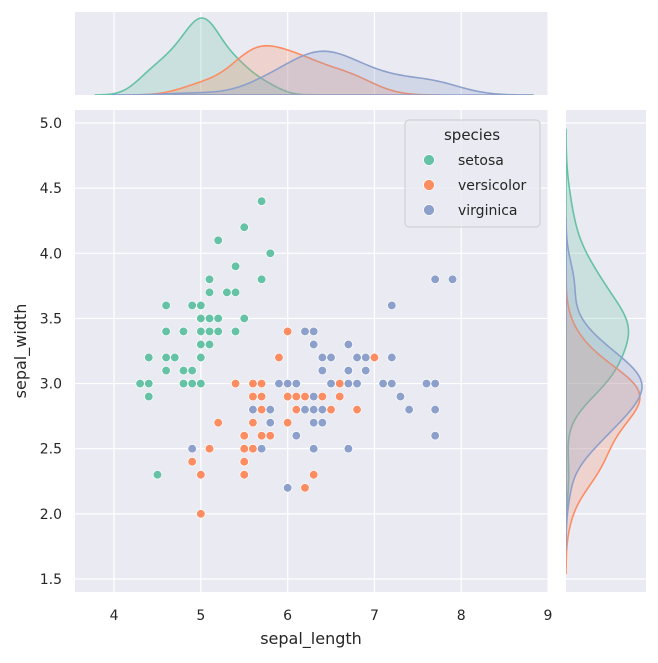 The height and width of the screenshot is (663, 658). What do you see at coordinates (311, 639) in the screenshot?
I see `x-axis-label: sepal_length` at bounding box center [311, 639].